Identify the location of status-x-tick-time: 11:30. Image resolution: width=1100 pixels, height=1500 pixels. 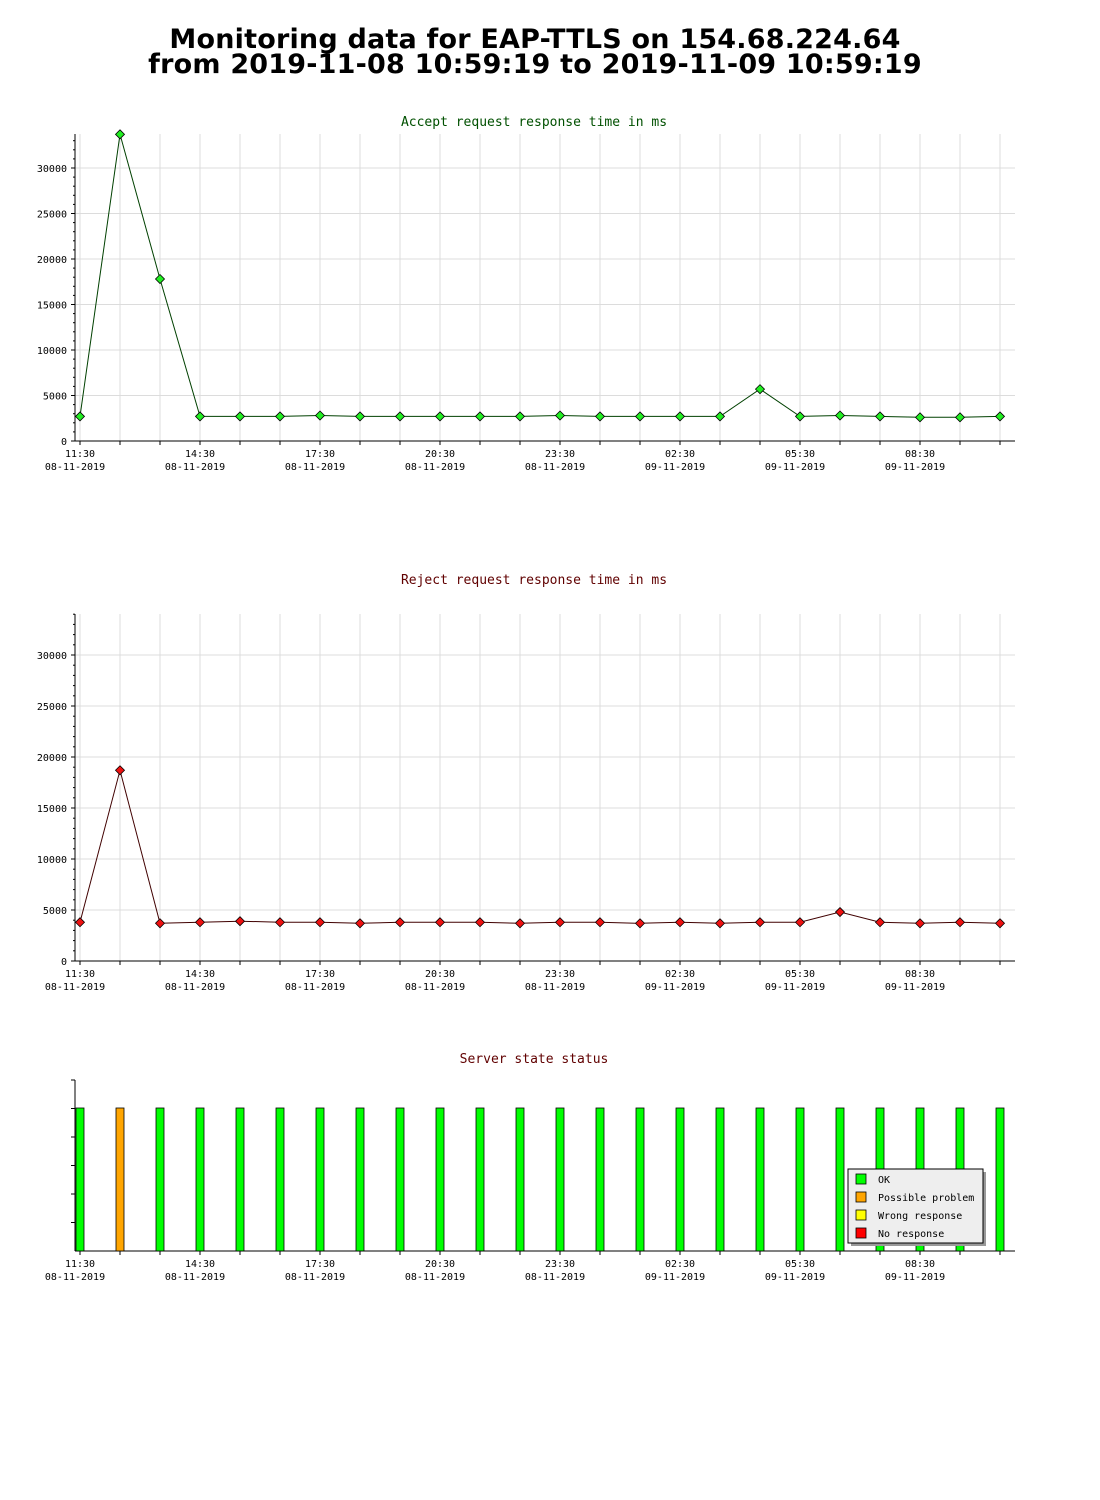
(80, 1264).